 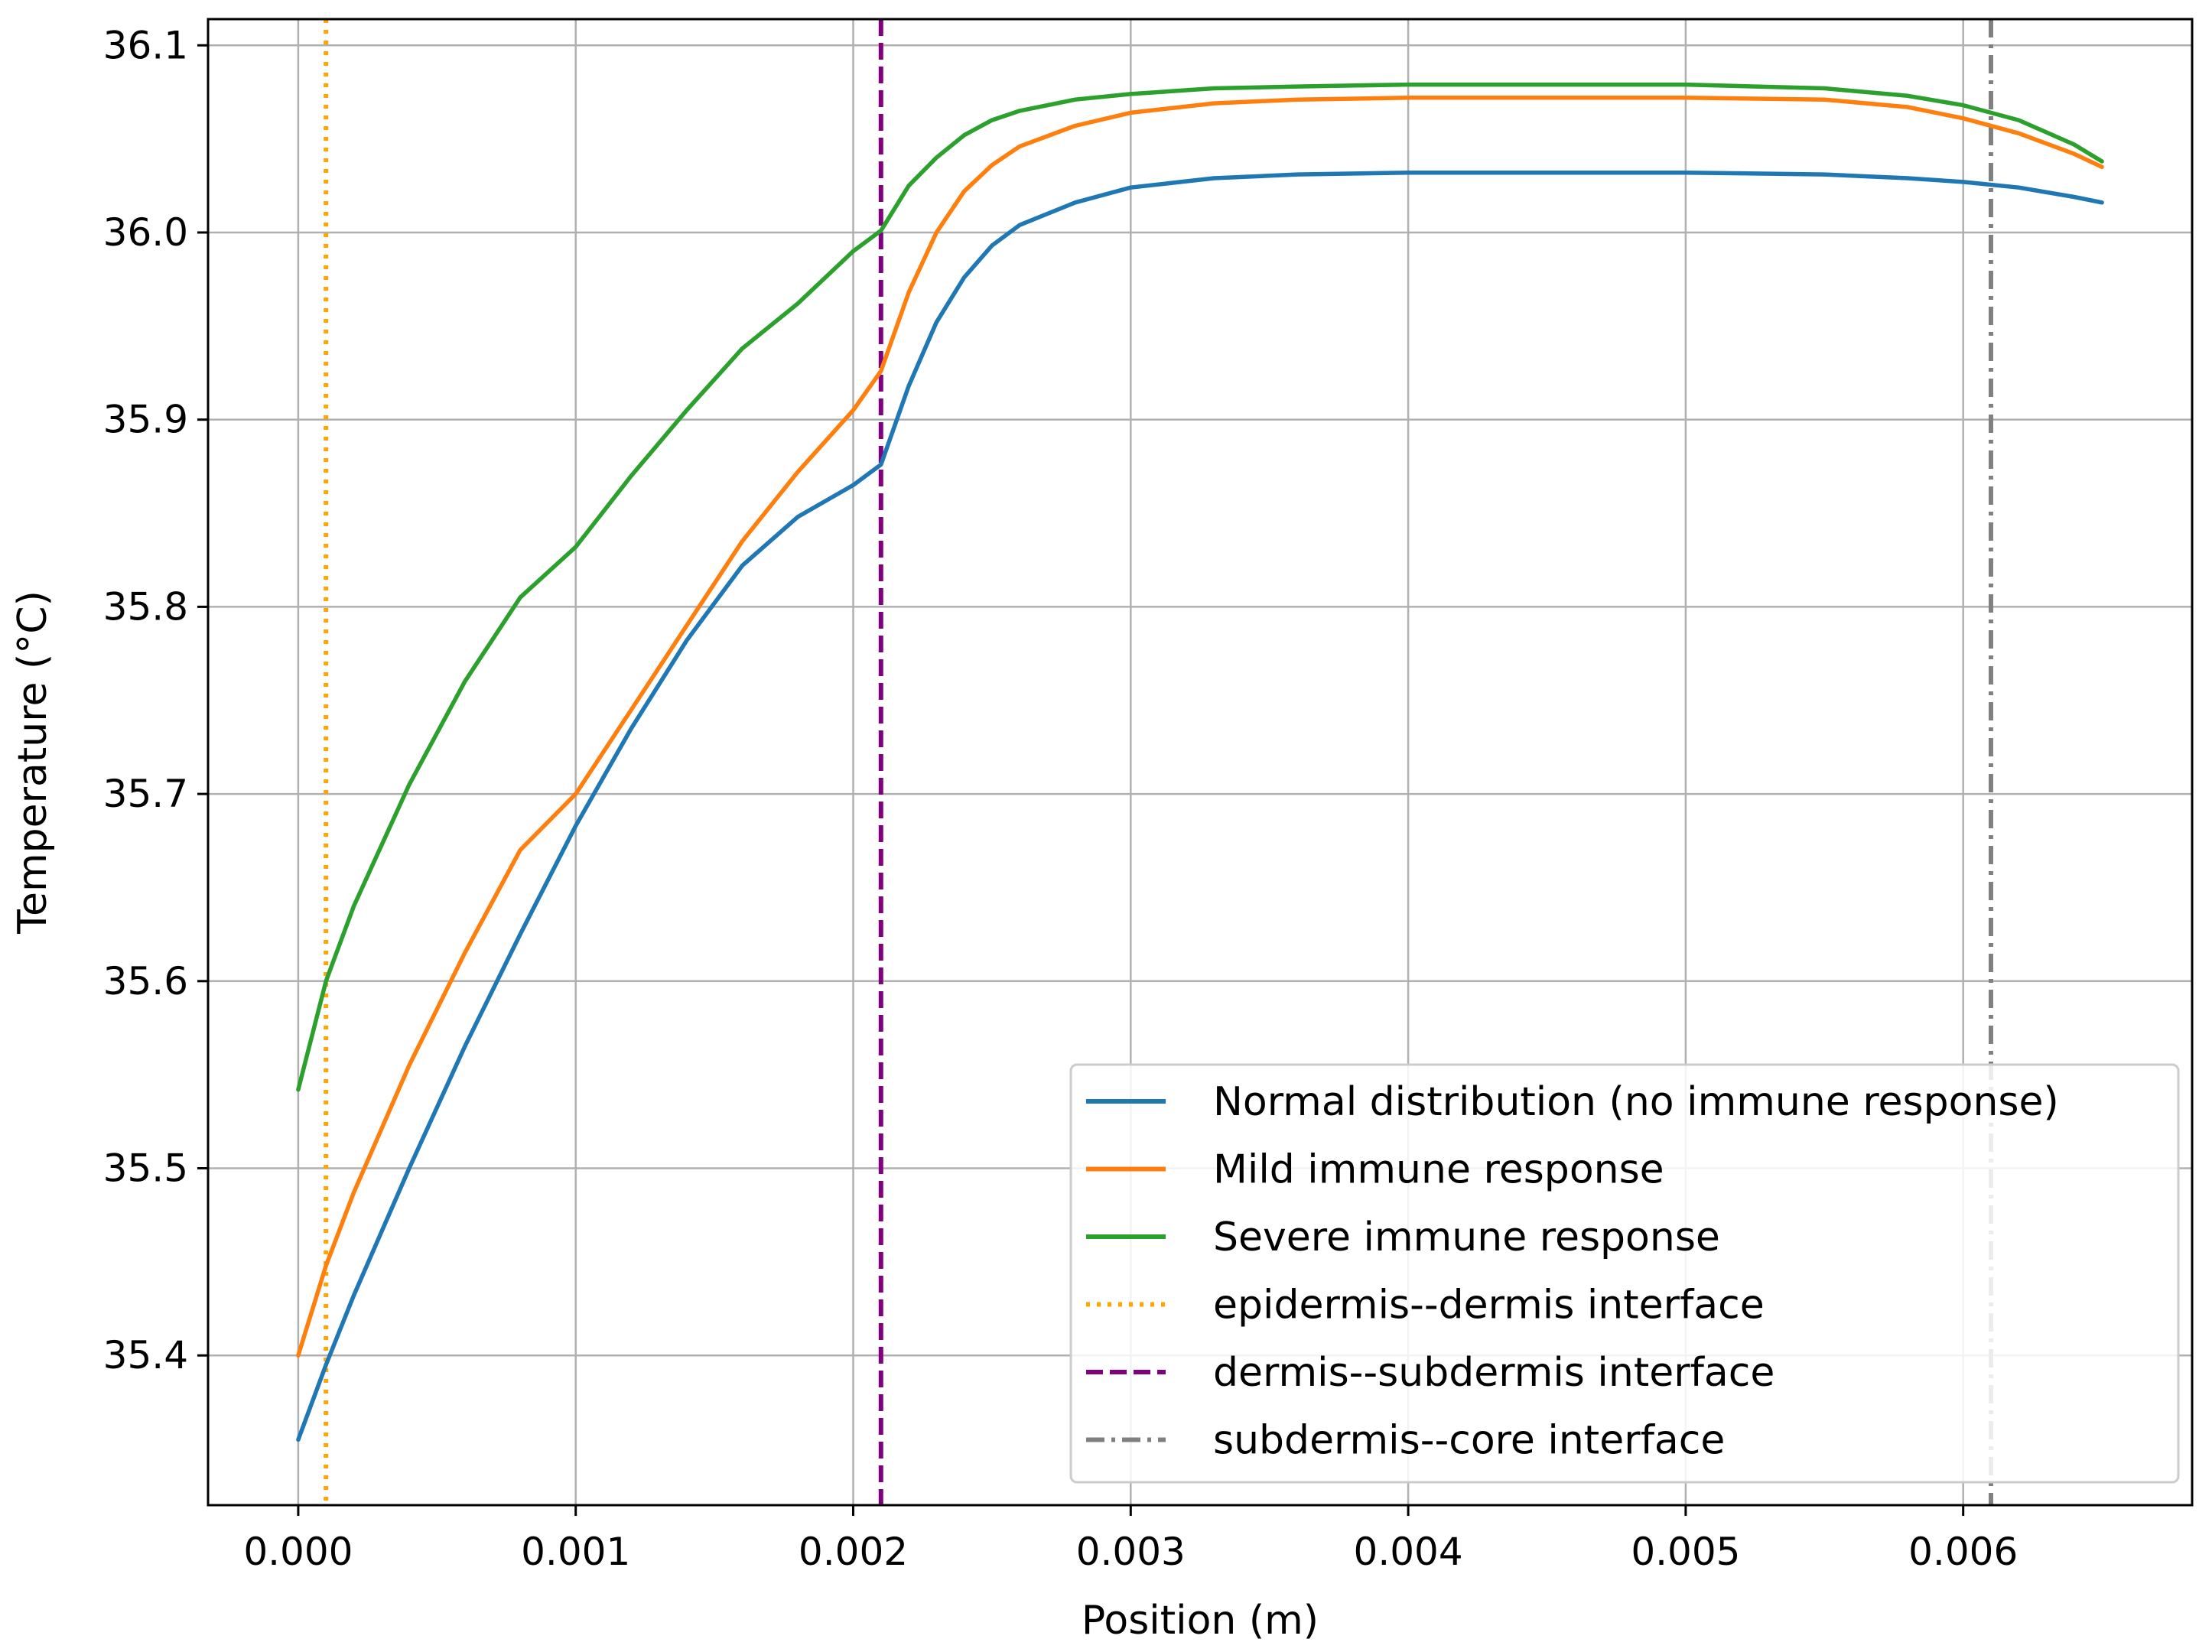 I want to click on legend-label: subdermis--core interface, so click(x=1469, y=1441).